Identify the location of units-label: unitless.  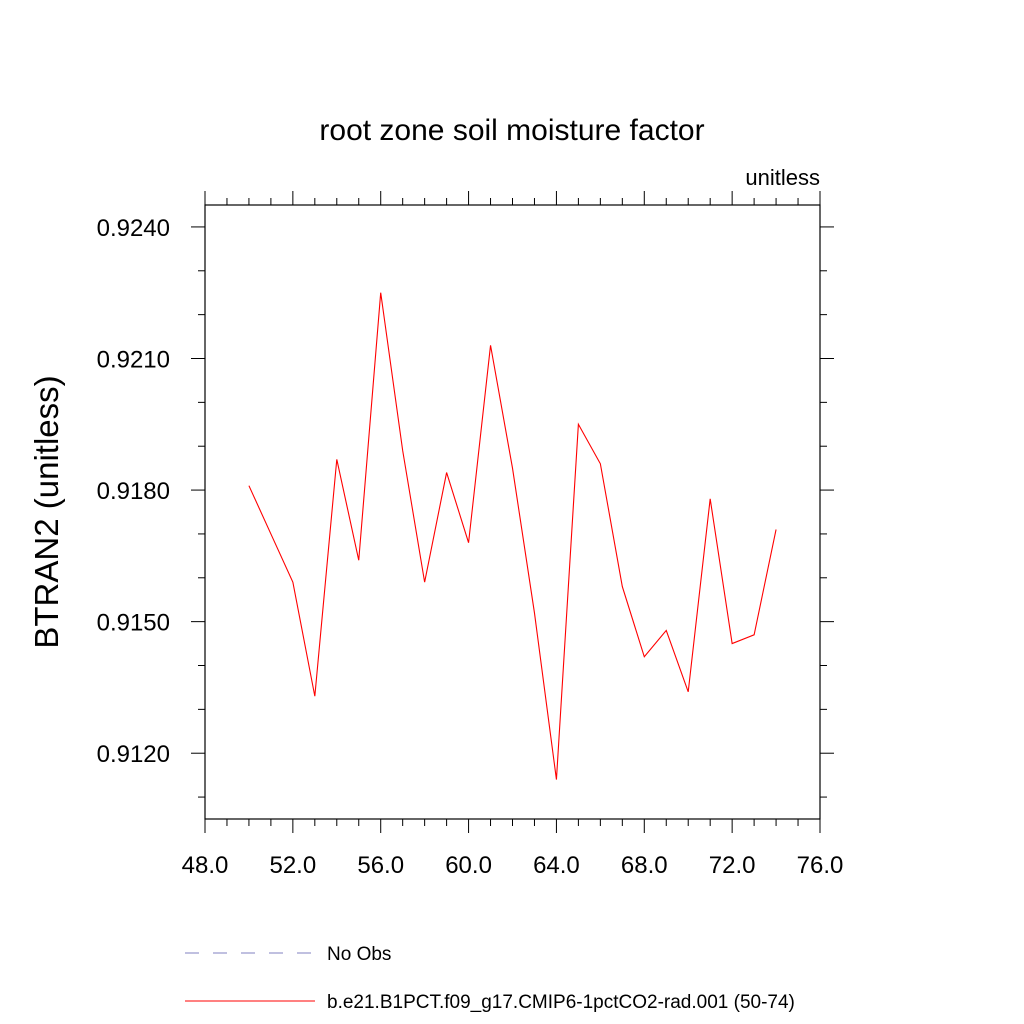
(782, 177).